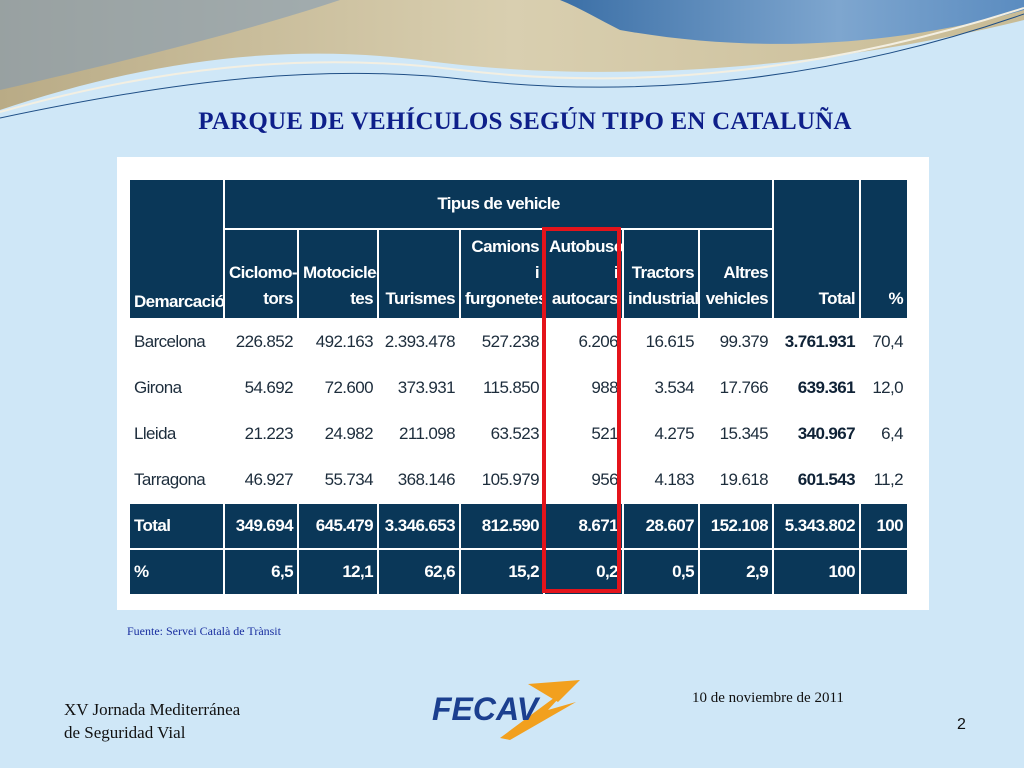 This screenshot has width=1024, height=768. What do you see at coordinates (583, 572) in the screenshot?
I see `cell-autobusos: 0,2` at bounding box center [583, 572].